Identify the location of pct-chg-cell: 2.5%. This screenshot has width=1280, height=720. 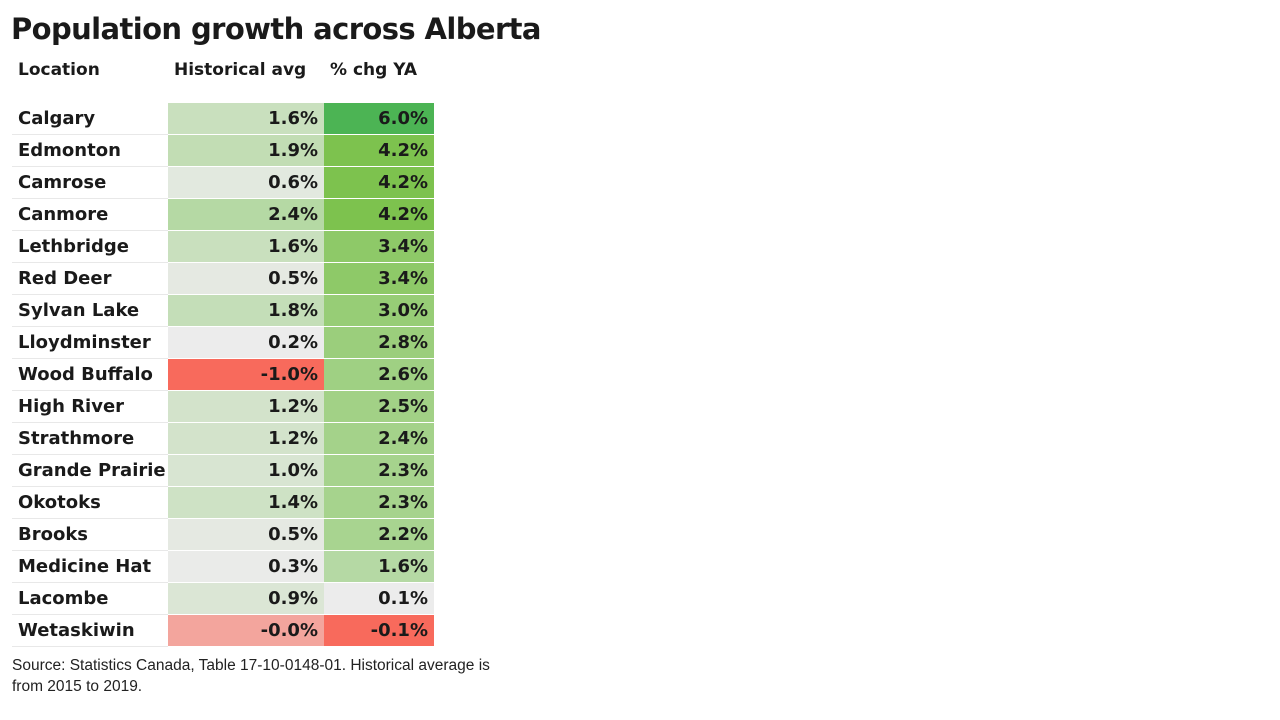
(379, 406).